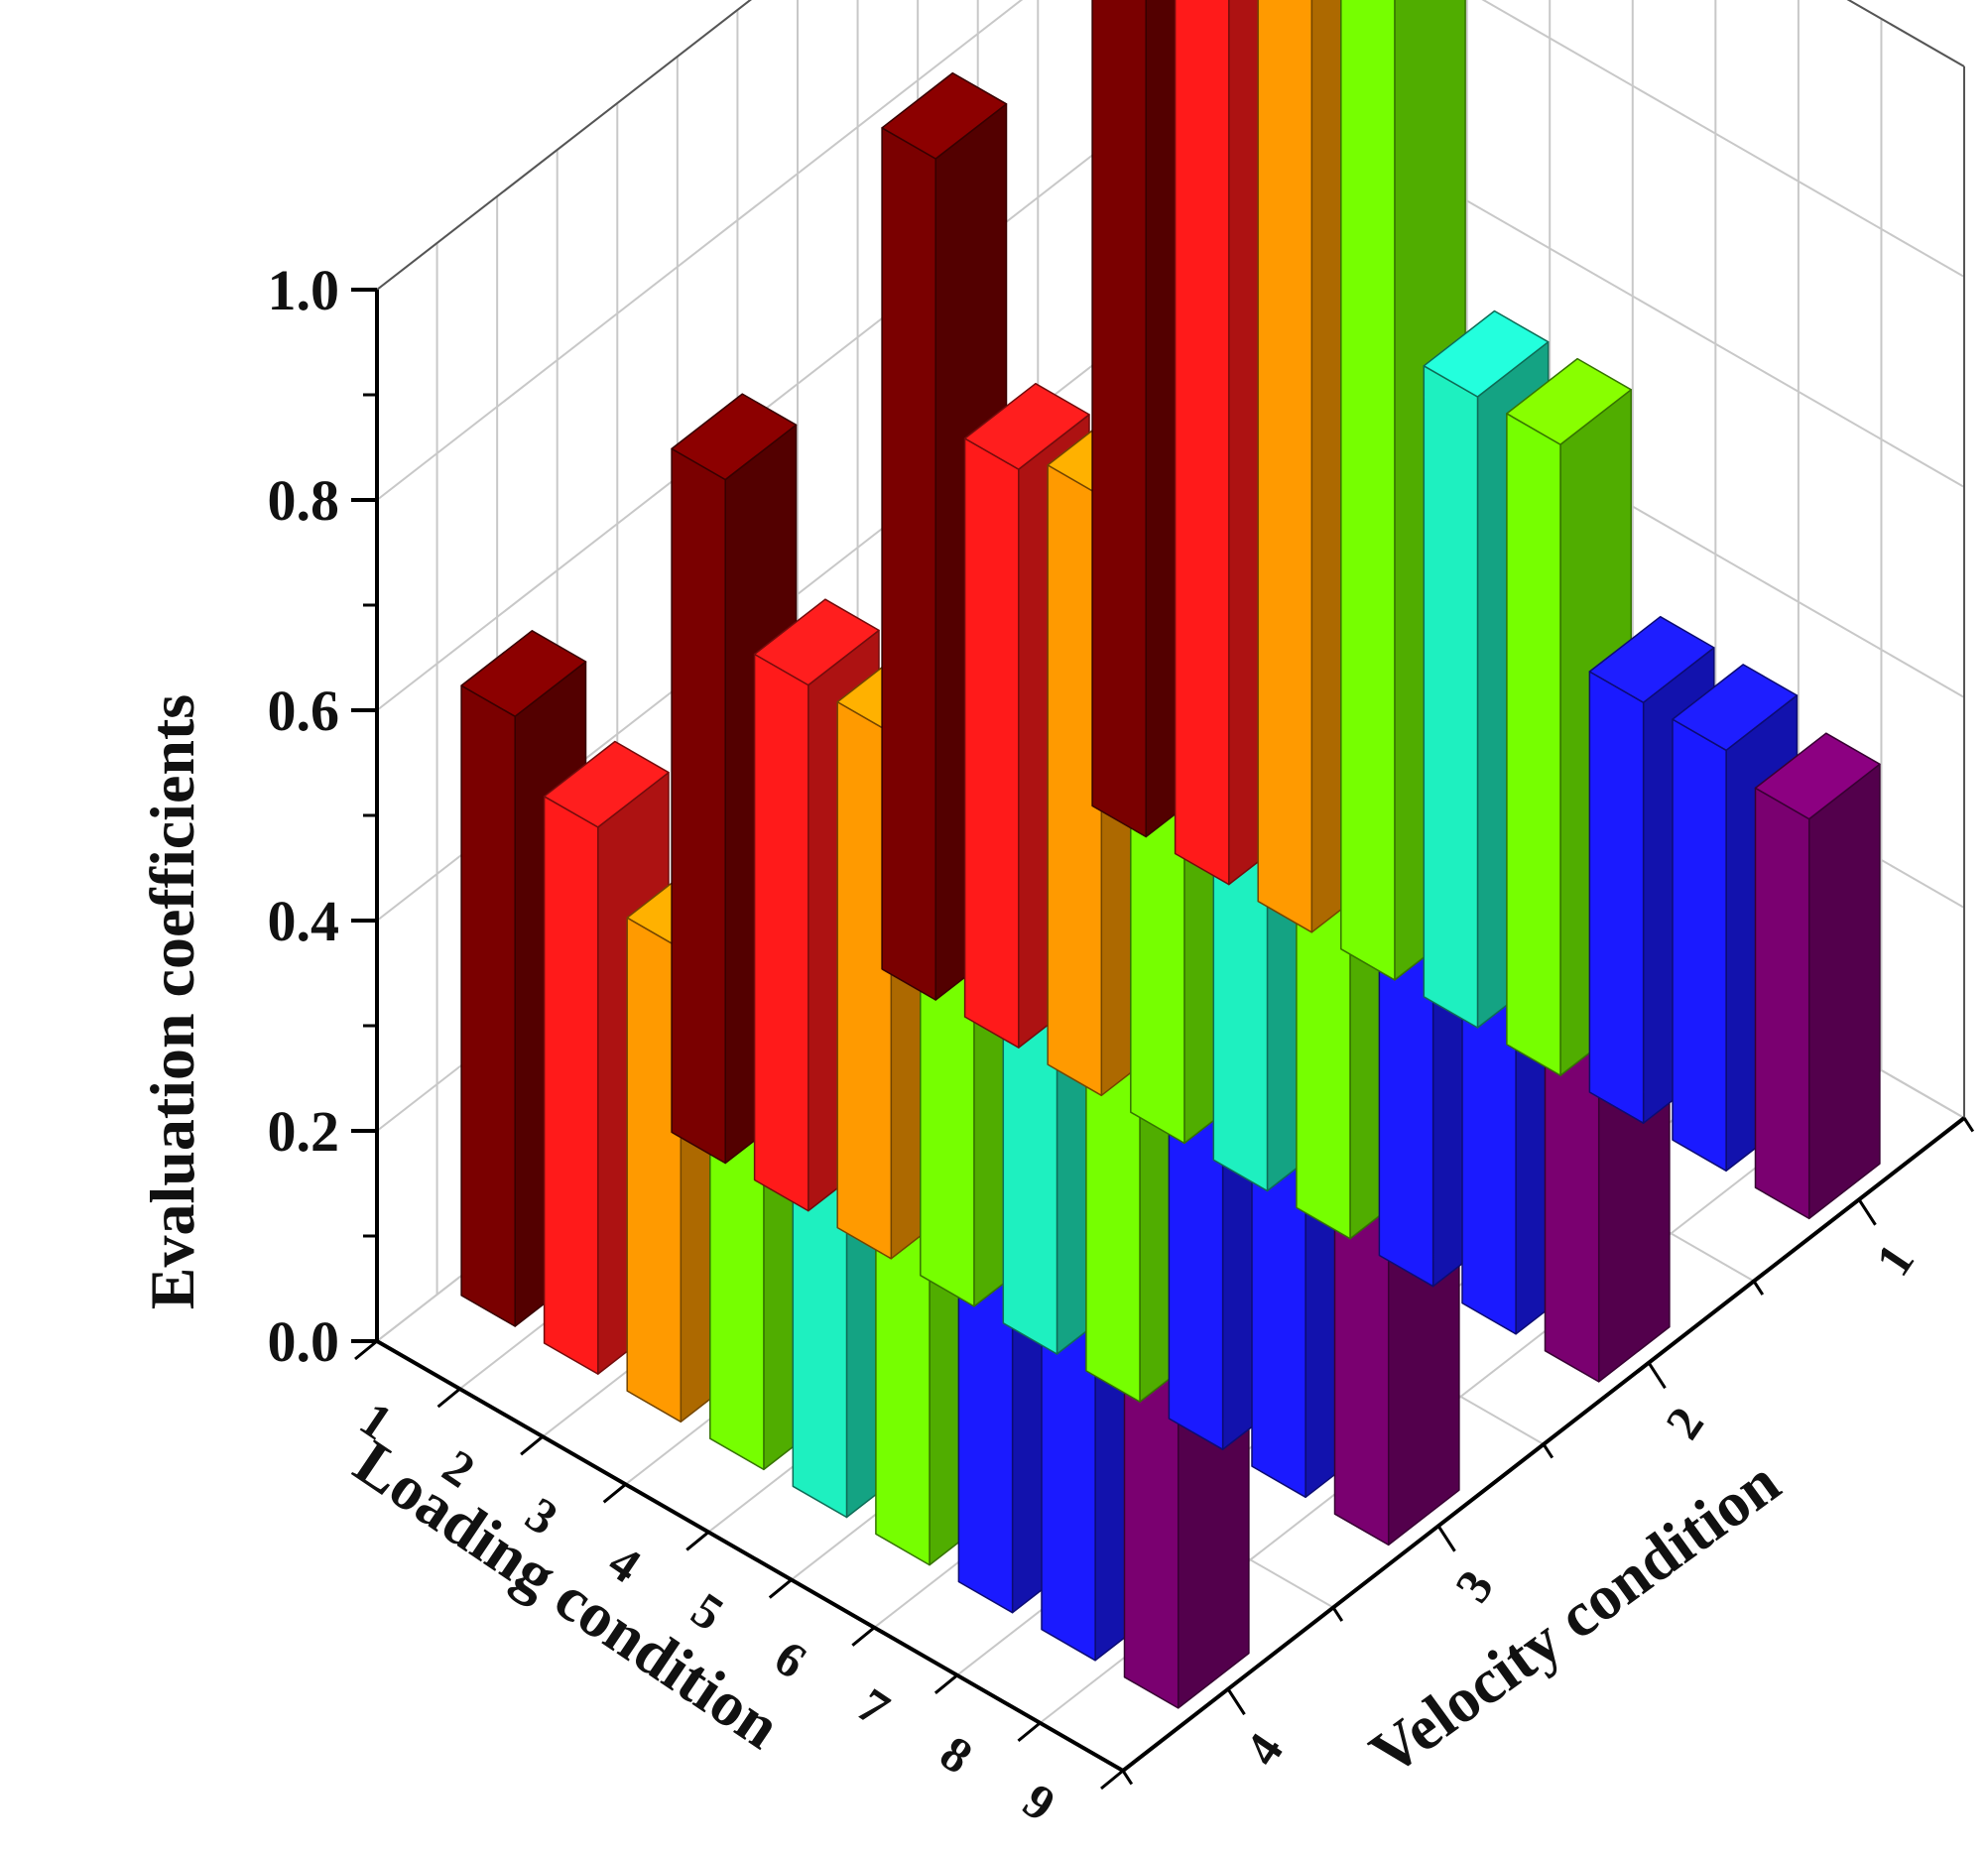 The height and width of the screenshot is (1855, 1988). Describe the element at coordinates (304, 711) in the screenshot. I see `z-tick-label: 0.6` at that location.